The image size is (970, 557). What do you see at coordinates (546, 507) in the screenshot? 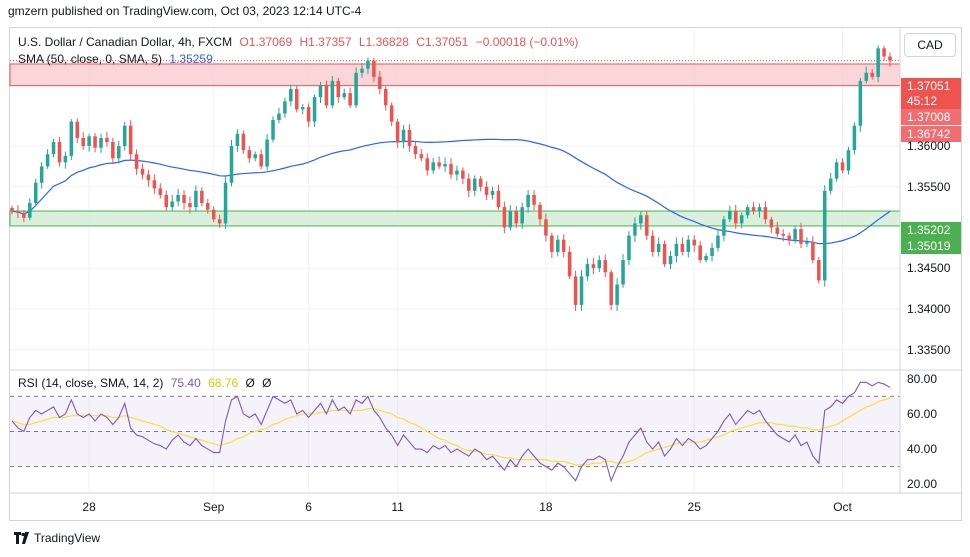
I see `x-tick-label: 18` at bounding box center [546, 507].